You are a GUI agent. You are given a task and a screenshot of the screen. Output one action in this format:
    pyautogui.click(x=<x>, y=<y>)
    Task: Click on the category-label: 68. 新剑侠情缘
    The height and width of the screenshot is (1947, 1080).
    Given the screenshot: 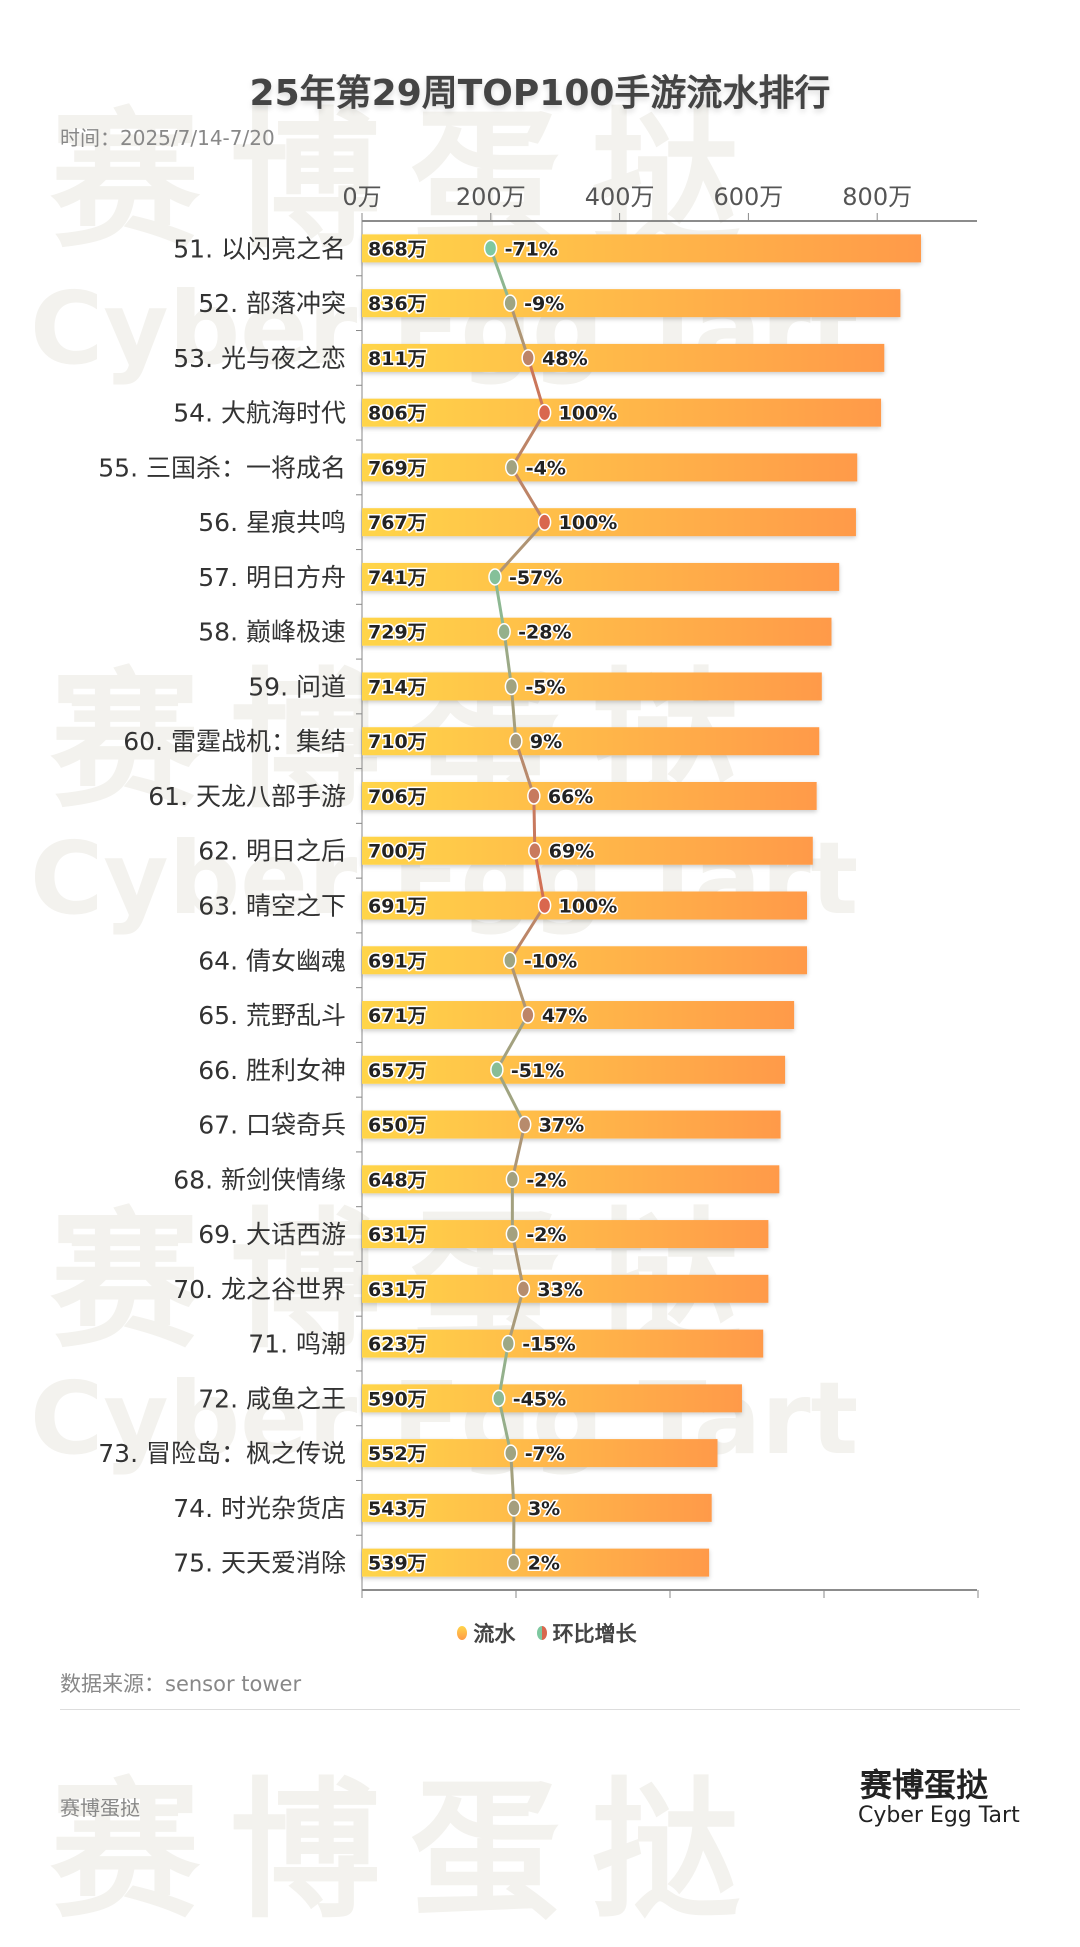 What is the action you would take?
    pyautogui.click(x=259, y=1179)
    